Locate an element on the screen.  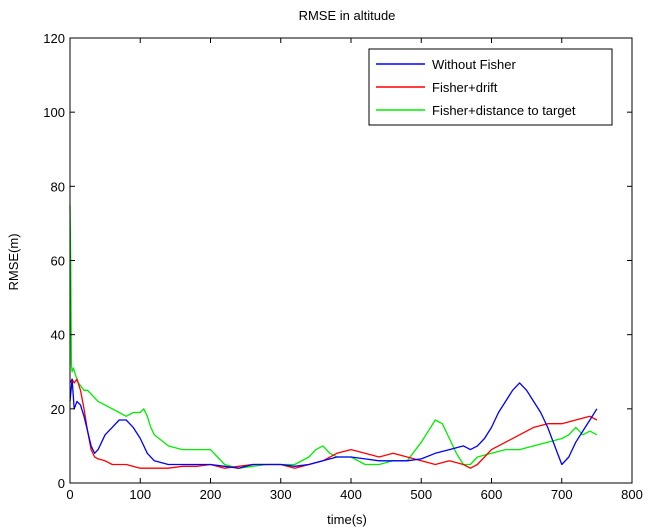
y-axis-label: RMSE(m) is located at coordinates (13, 261).